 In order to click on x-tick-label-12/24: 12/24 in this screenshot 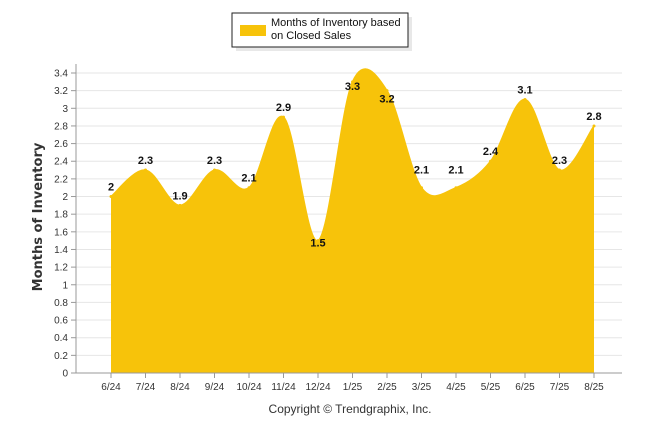, I will do `click(317, 387)`.